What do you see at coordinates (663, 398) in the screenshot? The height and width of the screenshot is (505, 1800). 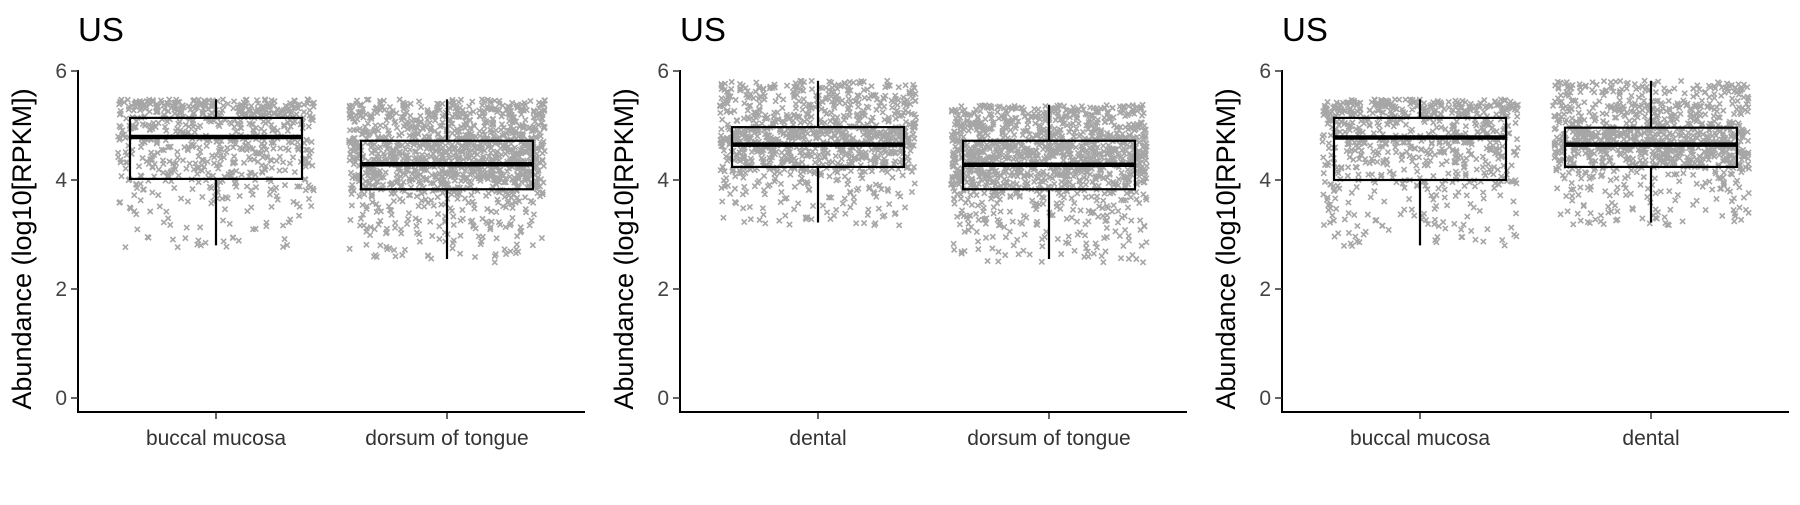 I see `y-tick-label: 0` at bounding box center [663, 398].